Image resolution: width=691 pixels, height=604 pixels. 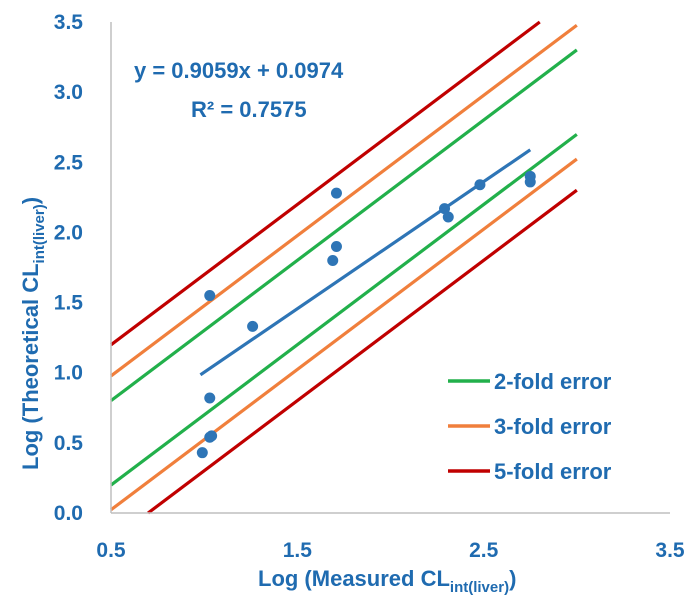 What do you see at coordinates (390, 550) in the screenshot?
I see `x-tick-labels: 0.5 1.5 2.5 3.5` at bounding box center [390, 550].